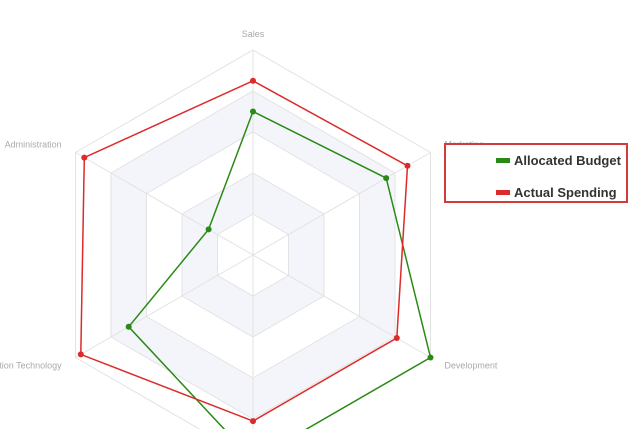 This screenshot has width=639, height=429. I want to click on axis-label-sales: Sales, so click(253, 34).